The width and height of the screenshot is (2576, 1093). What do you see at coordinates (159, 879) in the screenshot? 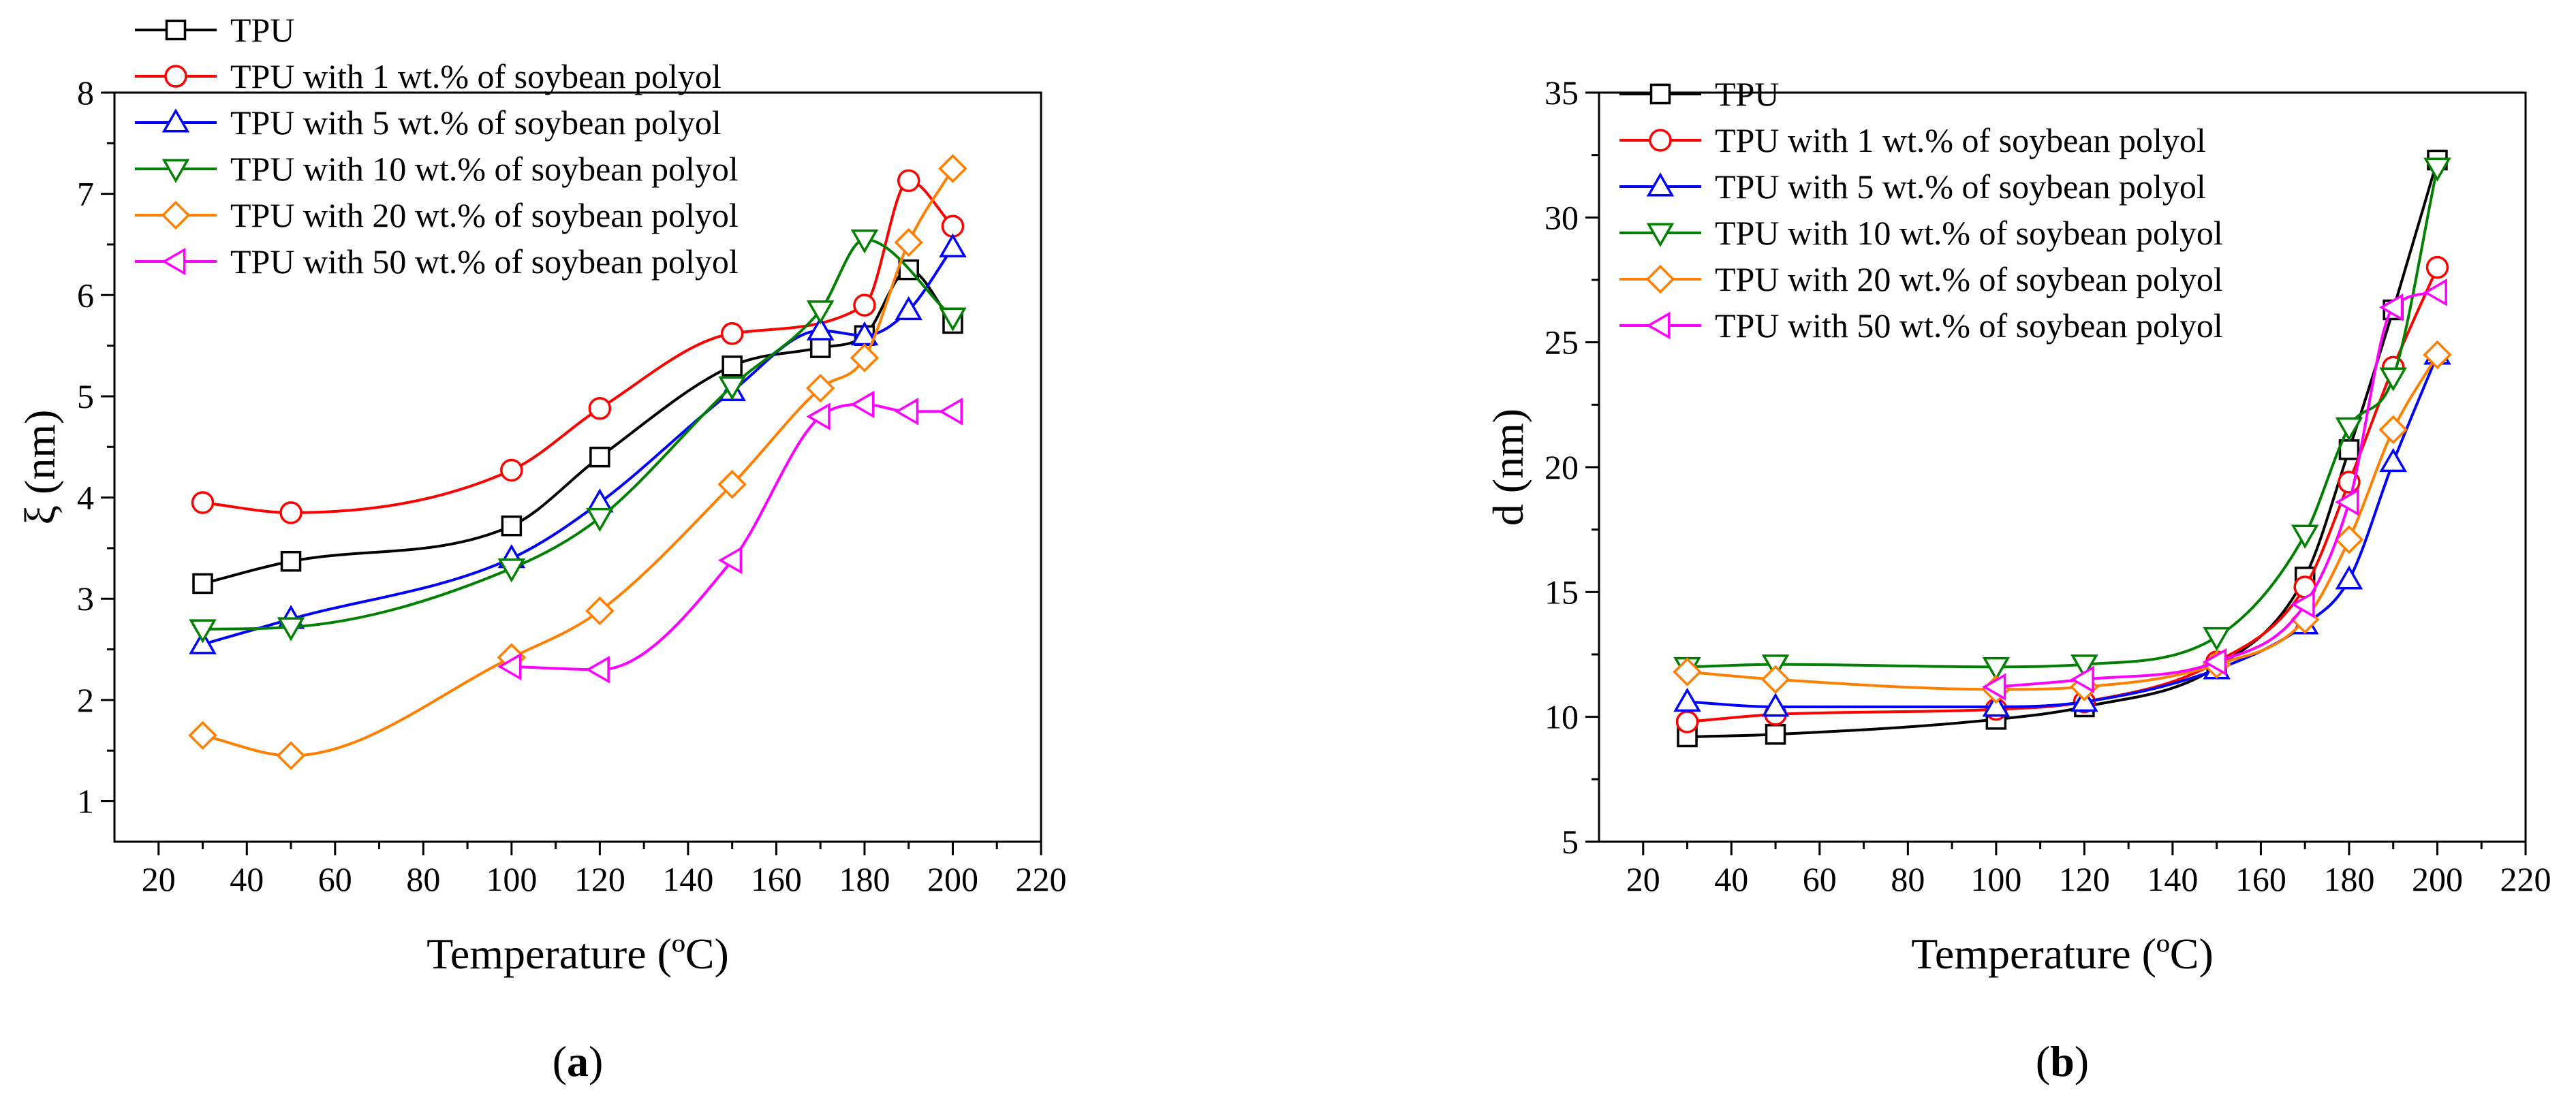
I see `x-tick-label: 20` at bounding box center [159, 879].